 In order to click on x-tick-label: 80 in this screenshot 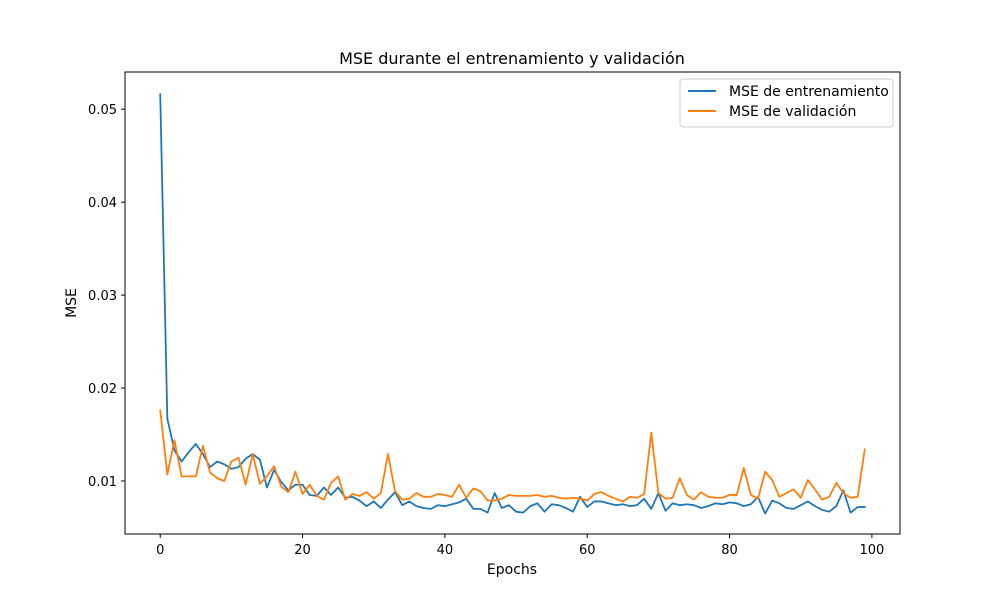, I will do `click(729, 550)`.